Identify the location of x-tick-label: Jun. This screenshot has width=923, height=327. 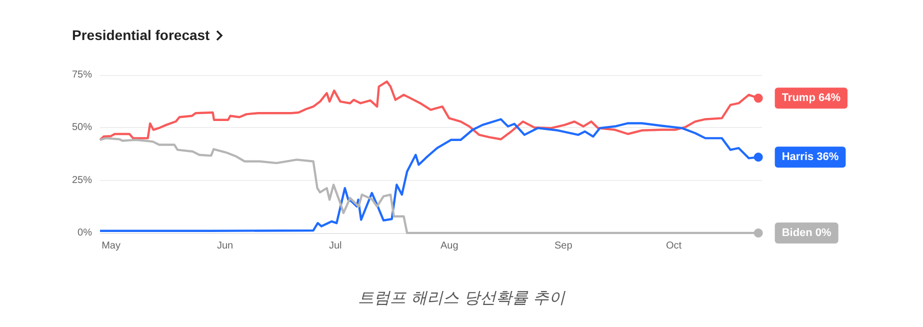
(225, 246).